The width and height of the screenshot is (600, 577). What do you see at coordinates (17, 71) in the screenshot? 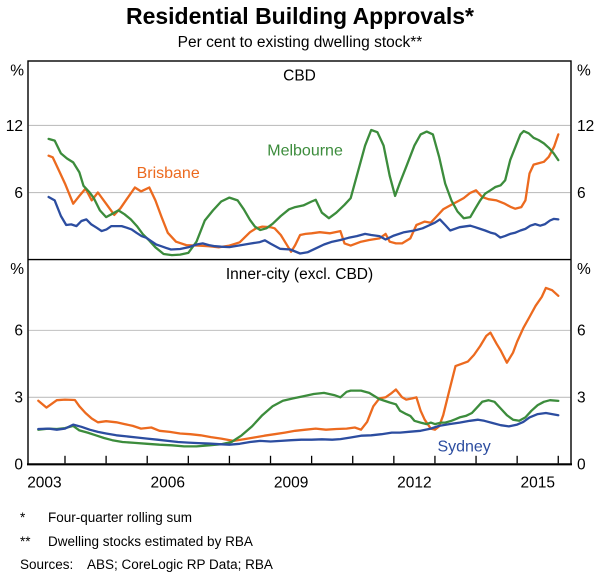
I see `unit-label-left-cbd: %` at bounding box center [17, 71].